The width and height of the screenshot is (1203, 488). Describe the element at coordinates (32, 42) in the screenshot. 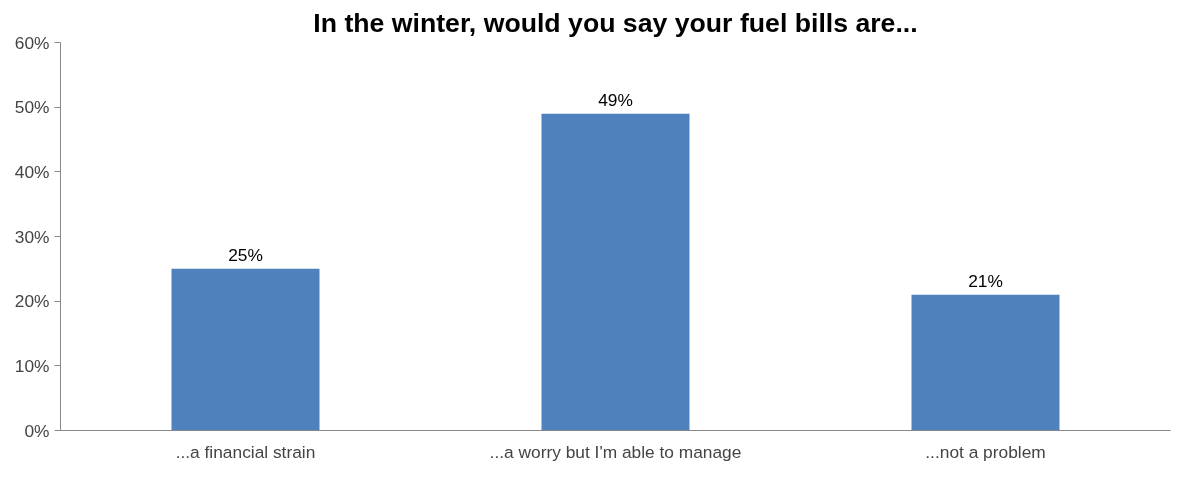

I see `y-tick-label: 60%` at that location.